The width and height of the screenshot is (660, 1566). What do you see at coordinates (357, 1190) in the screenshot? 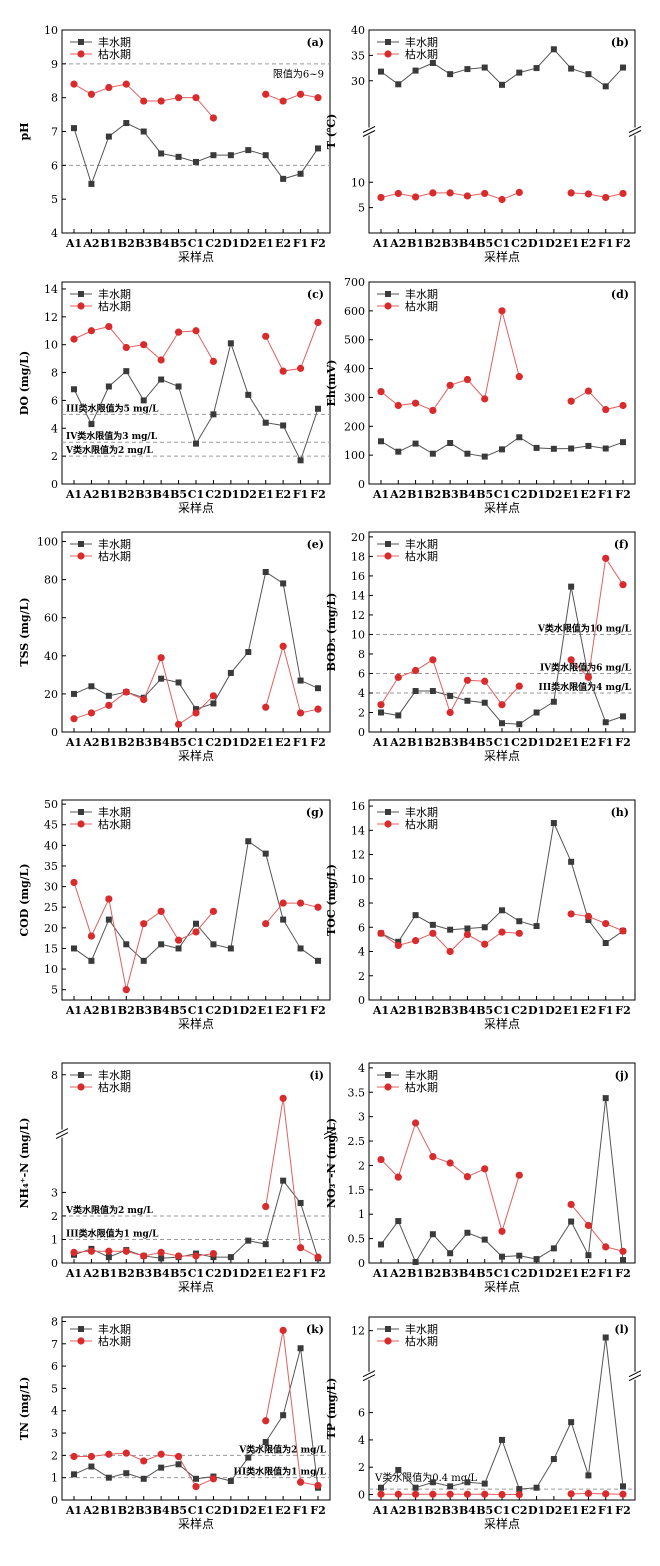
I see `y-tick-label: 1.5` at bounding box center [357, 1190].